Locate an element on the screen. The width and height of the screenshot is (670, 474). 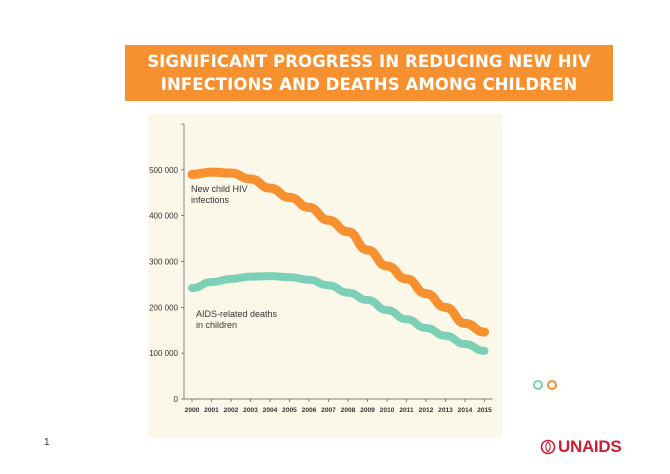
series-label-new-infections: infections is located at coordinates (210, 200).